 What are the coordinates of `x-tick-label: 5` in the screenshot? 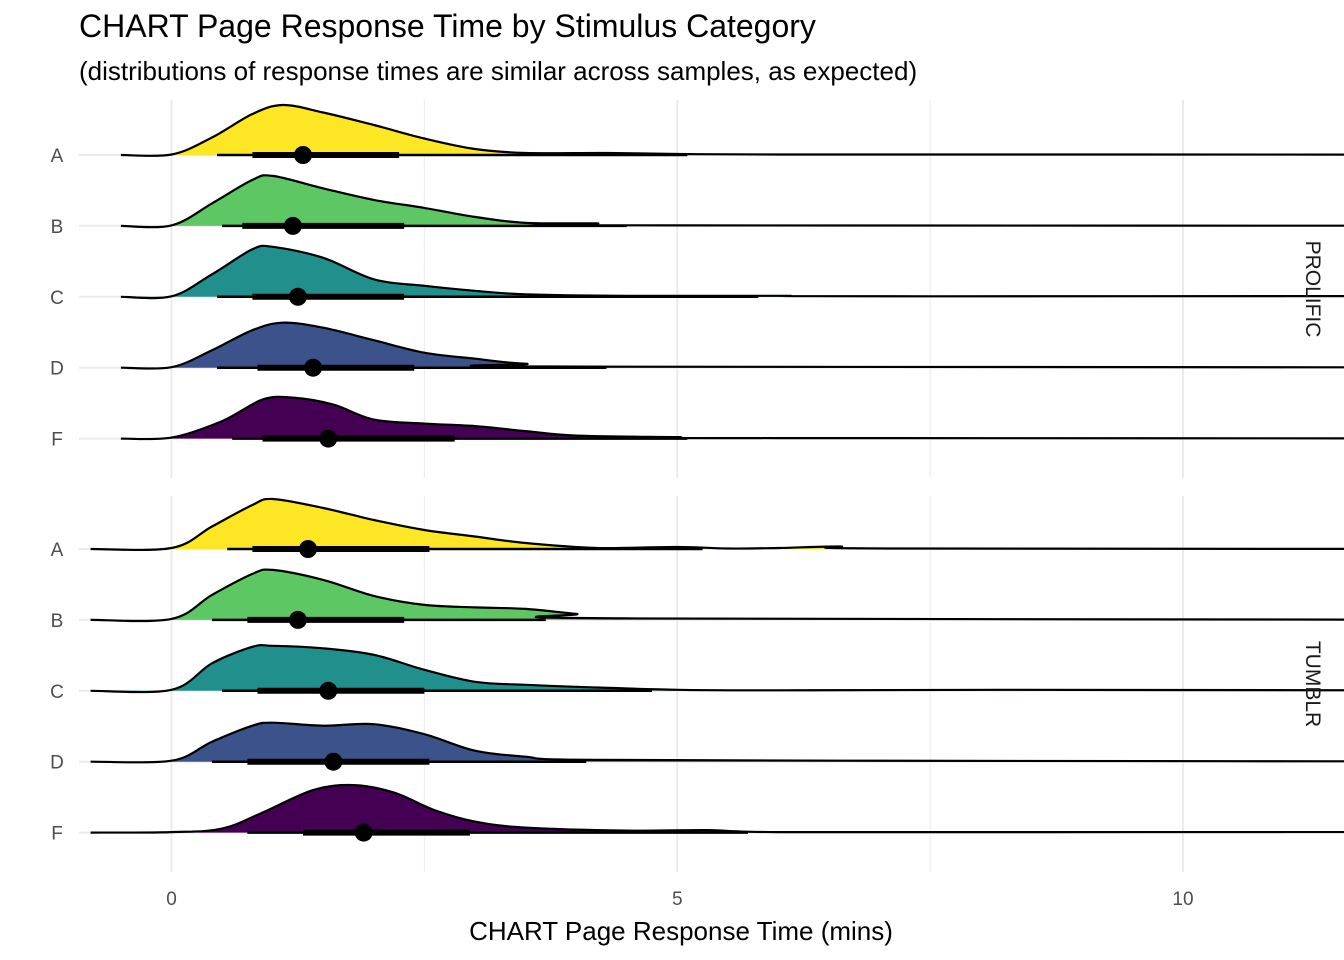 It's located at (677, 899).